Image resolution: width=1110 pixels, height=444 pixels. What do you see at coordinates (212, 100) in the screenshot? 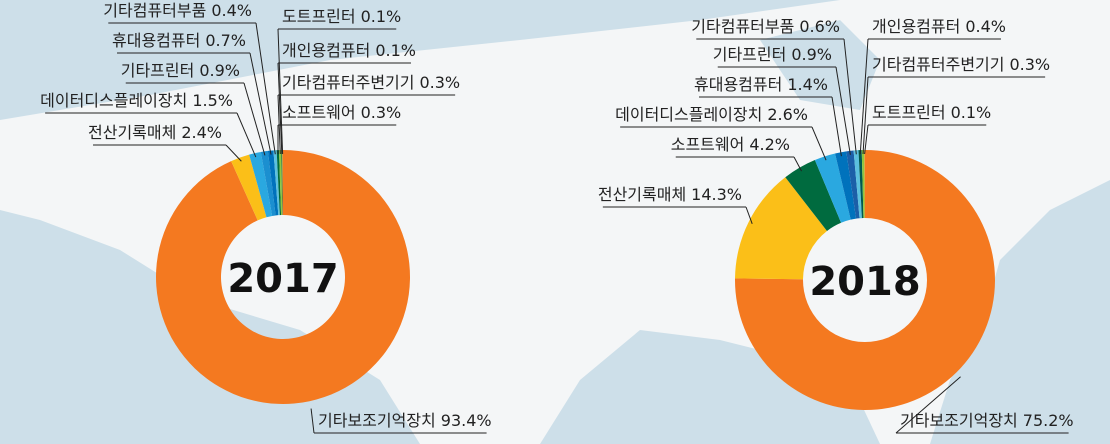
I see `value-label: 1.5%` at bounding box center [212, 100].